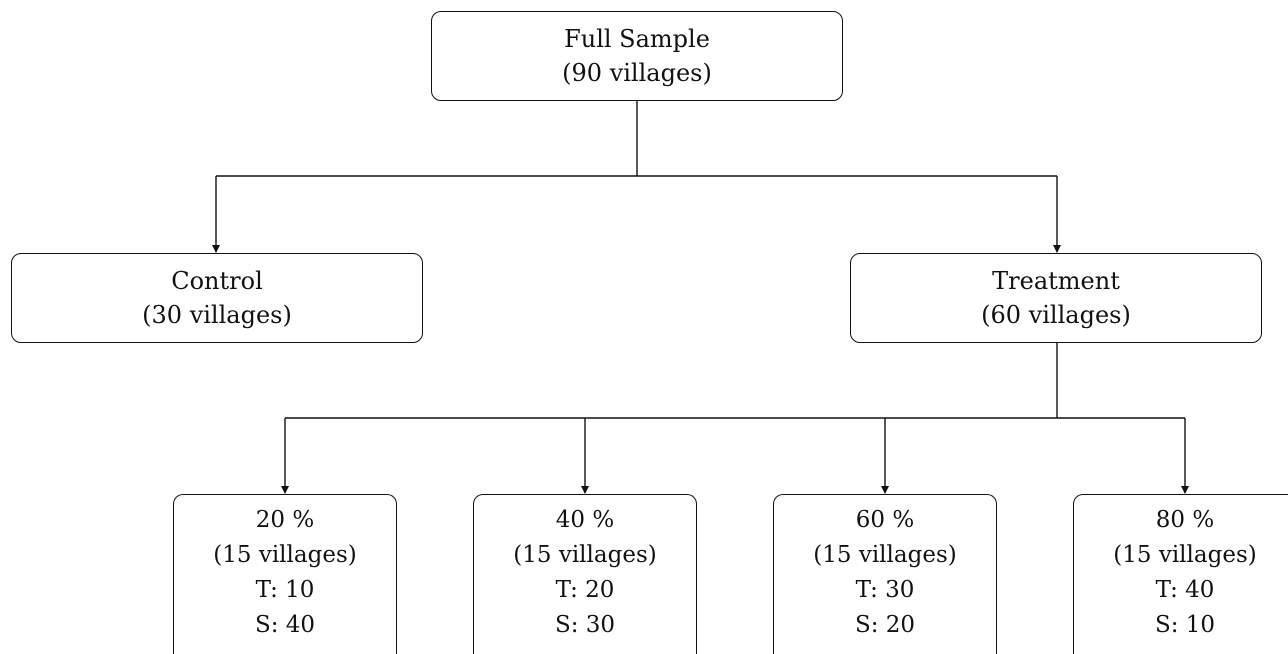  Describe the element at coordinates (217, 315) in the screenshot. I see `node-control-count: (30 villages)` at that location.